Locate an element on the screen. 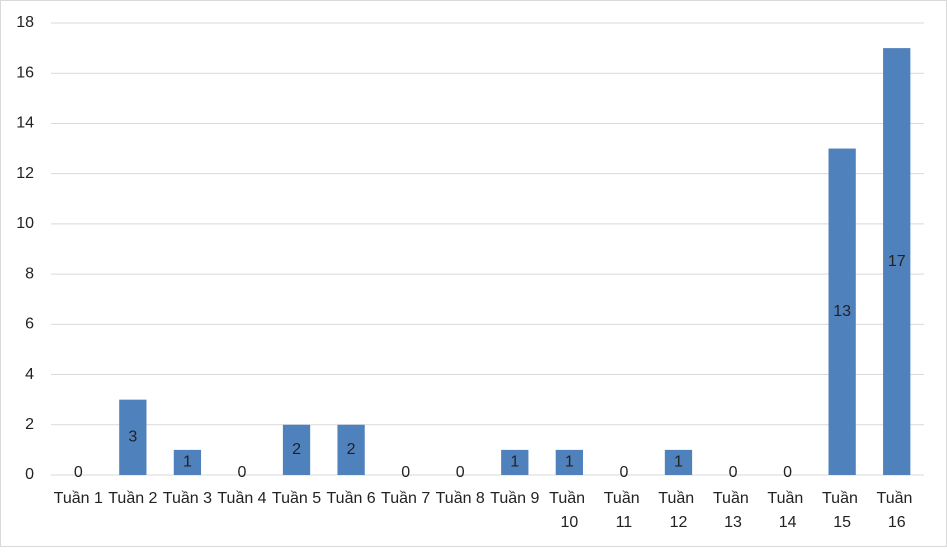  x-tick-label: Tuần 2 is located at coordinates (132, 498).